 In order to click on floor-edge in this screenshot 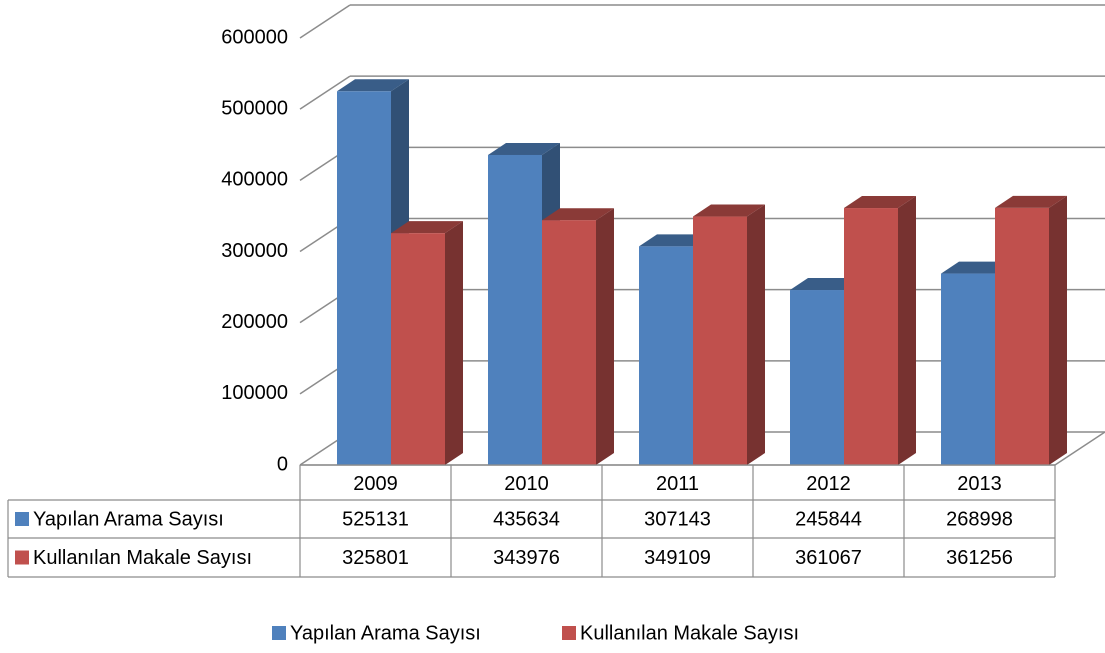, I will do `click(1079, 448)`.